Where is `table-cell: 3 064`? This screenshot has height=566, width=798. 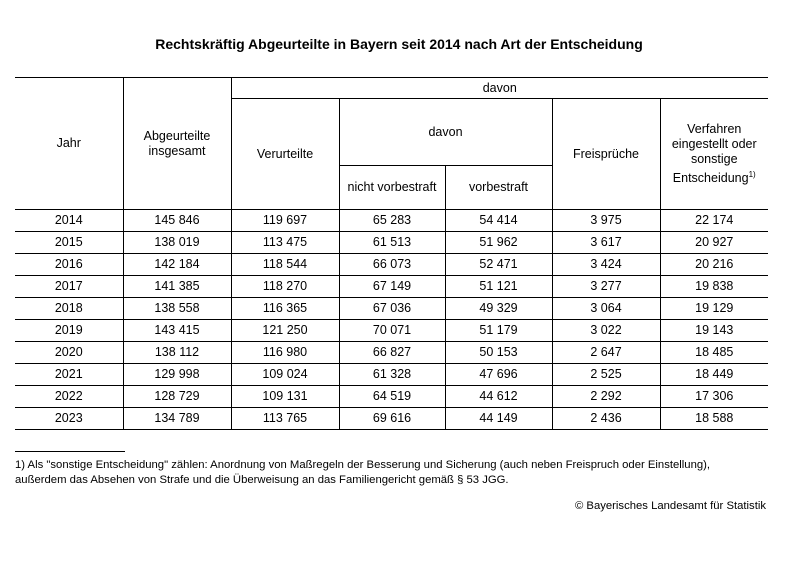 table-cell: 3 064 is located at coordinates (606, 308).